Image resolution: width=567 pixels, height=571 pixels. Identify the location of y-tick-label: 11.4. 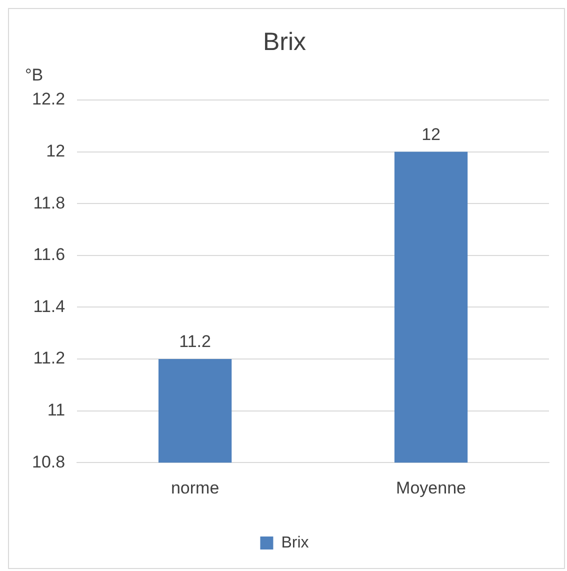
(49, 306).